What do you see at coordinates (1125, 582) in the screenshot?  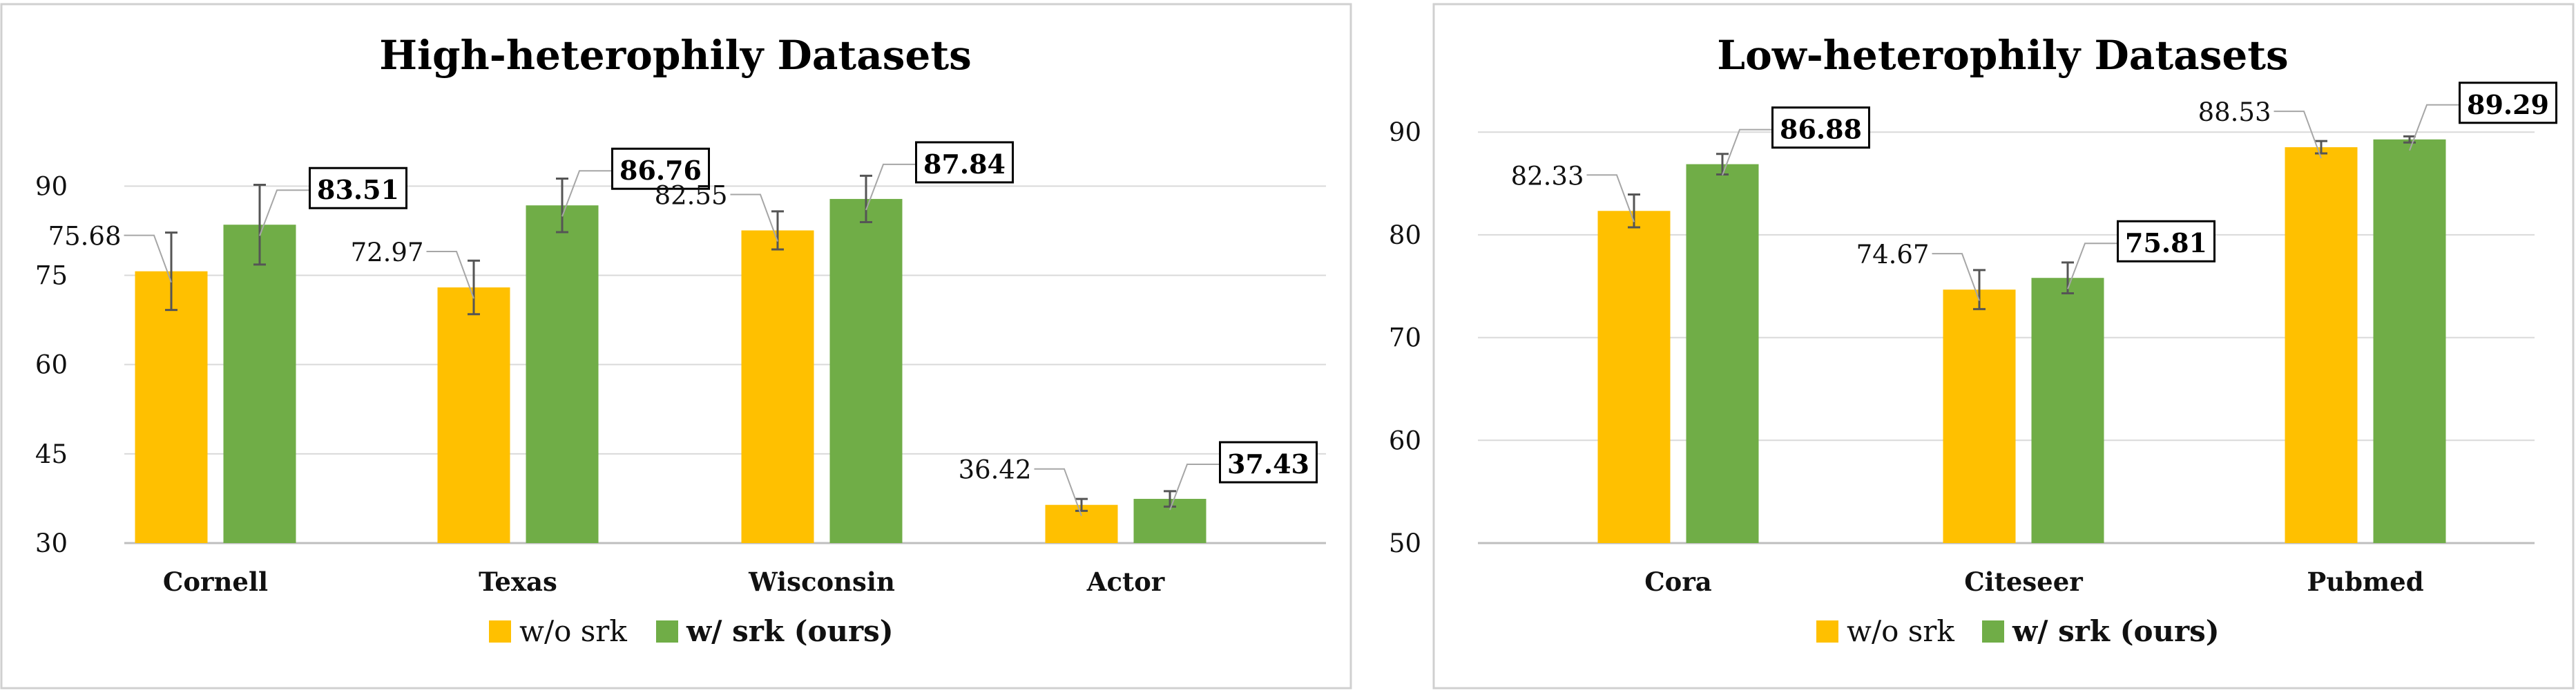 I see `category-label-actor: Actor` at bounding box center [1125, 582].